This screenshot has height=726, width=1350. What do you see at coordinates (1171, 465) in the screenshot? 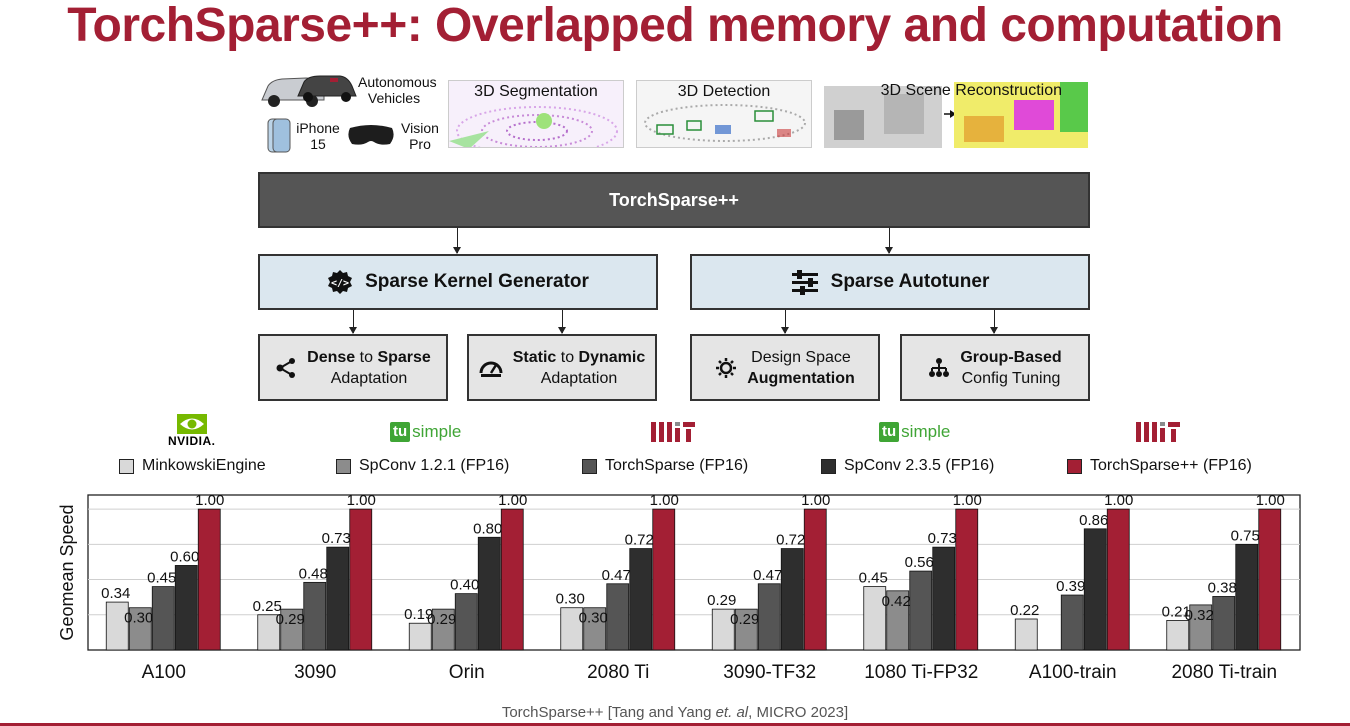
I see `legend-label-torchsparse-pp: TorchSparse++ (FP16)` at bounding box center [1171, 465].